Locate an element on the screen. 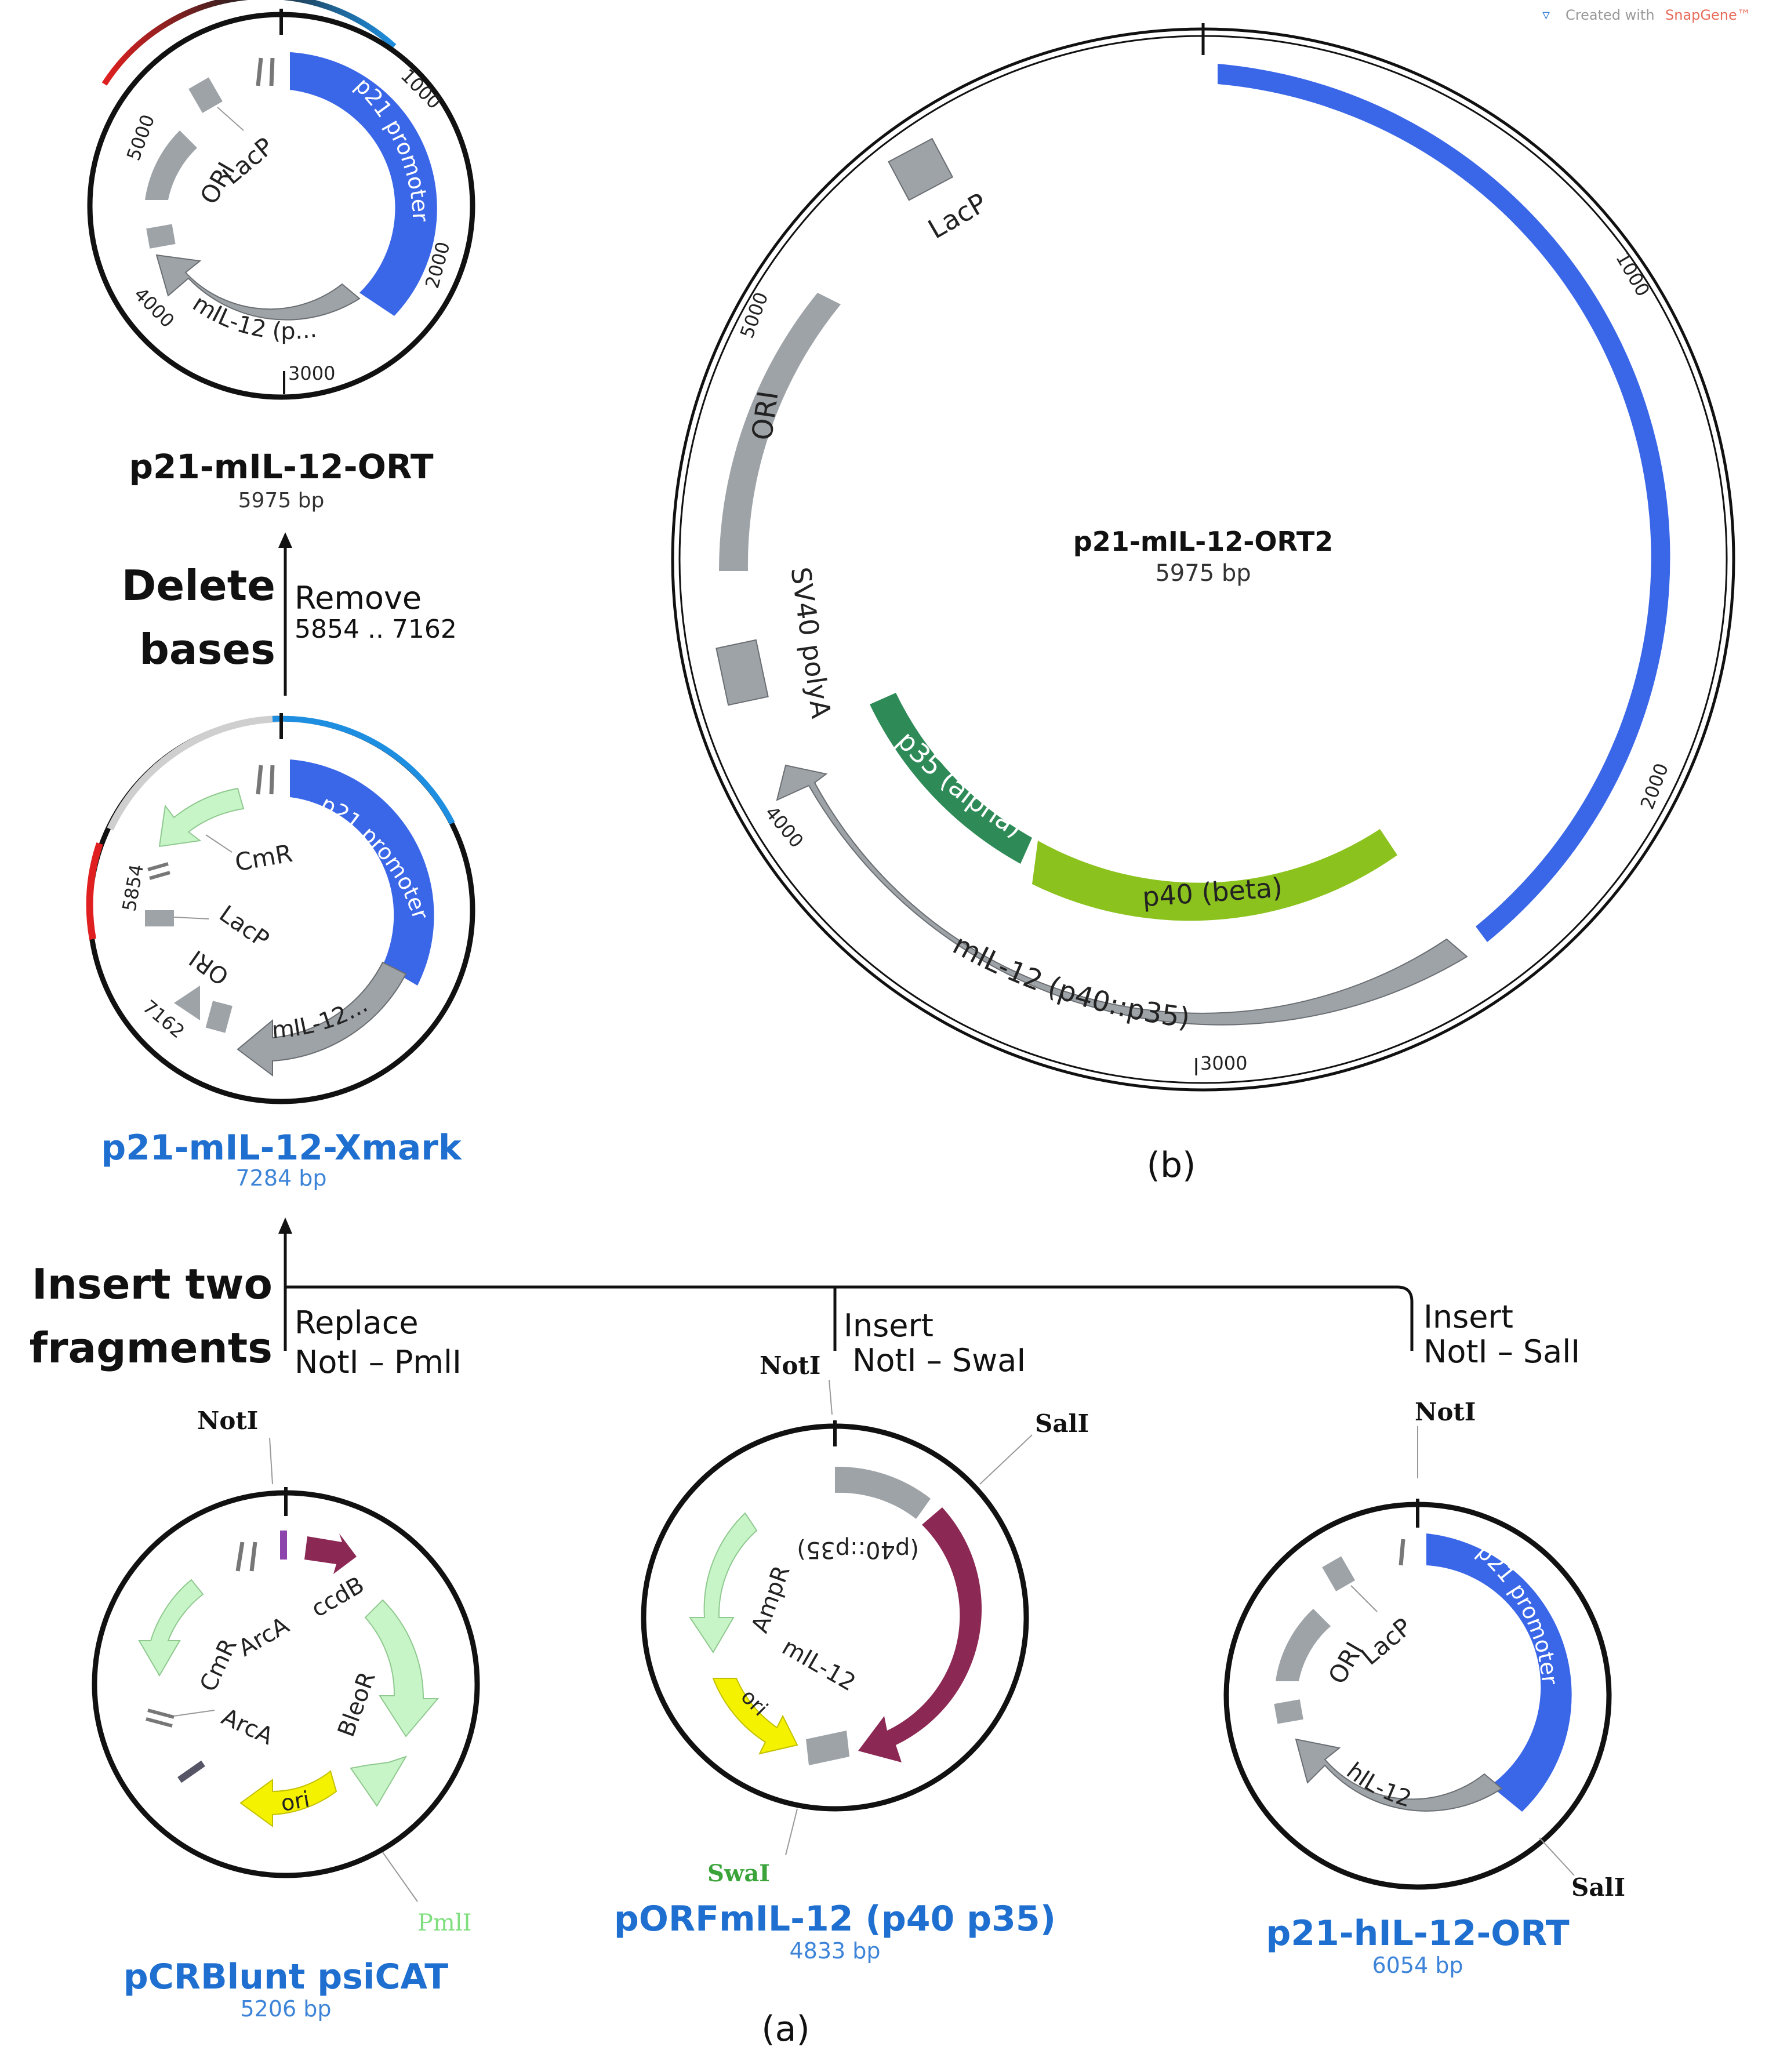  delete-step-title-1: Delete is located at coordinates (198, 585).